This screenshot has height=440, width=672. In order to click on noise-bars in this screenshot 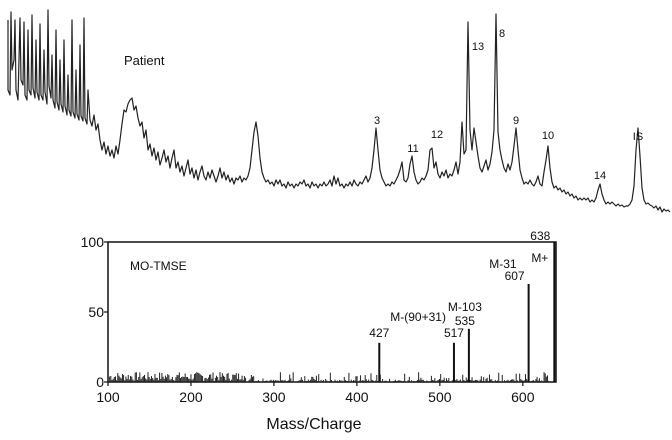, I will do `click(329, 377)`.